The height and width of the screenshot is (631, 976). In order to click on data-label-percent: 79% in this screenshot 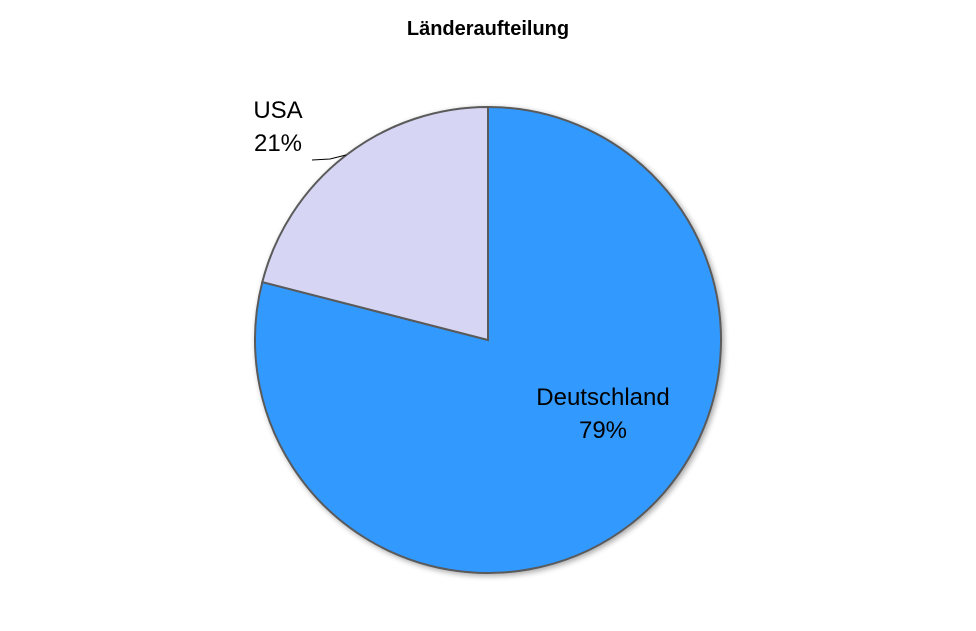, I will do `click(603, 430)`.